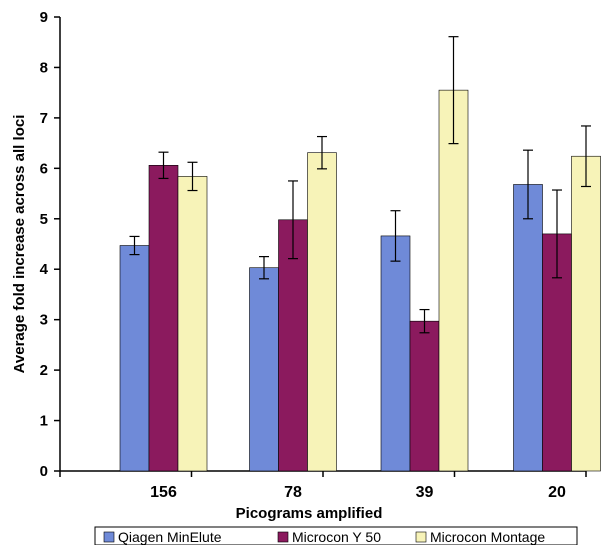  Describe the element at coordinates (44, 421) in the screenshot. I see `y-tick-label: 1` at that location.